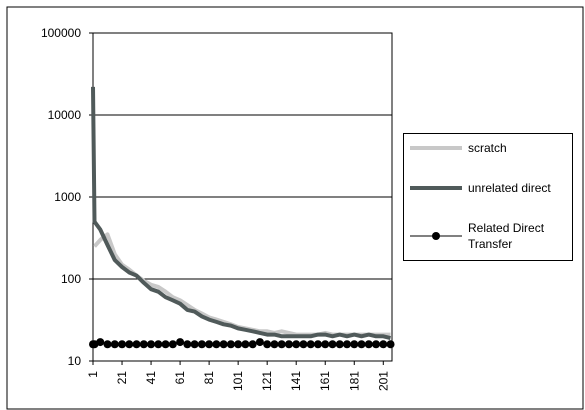  I want to click on legend-marker, so click(436, 236).